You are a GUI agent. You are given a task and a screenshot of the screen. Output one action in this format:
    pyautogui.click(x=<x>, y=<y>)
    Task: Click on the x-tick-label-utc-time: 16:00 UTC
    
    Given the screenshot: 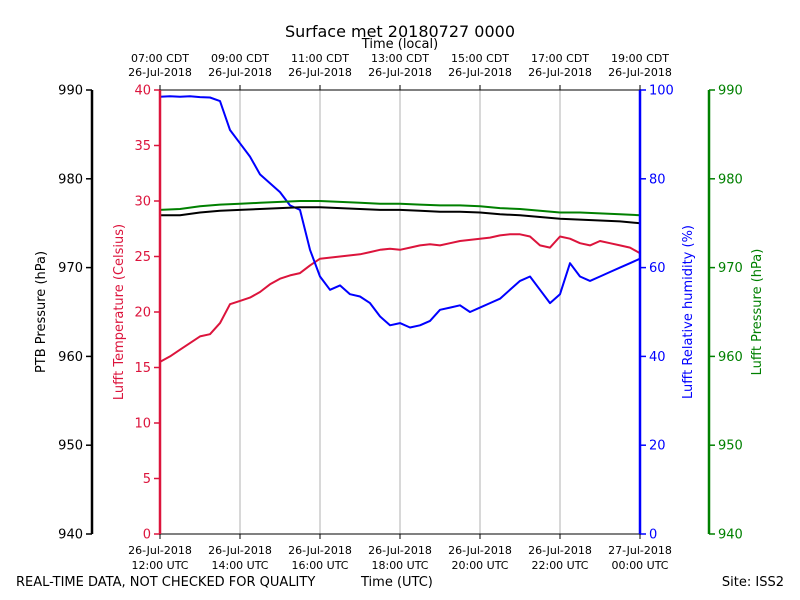 What is the action you would take?
    pyautogui.click(x=319, y=565)
    